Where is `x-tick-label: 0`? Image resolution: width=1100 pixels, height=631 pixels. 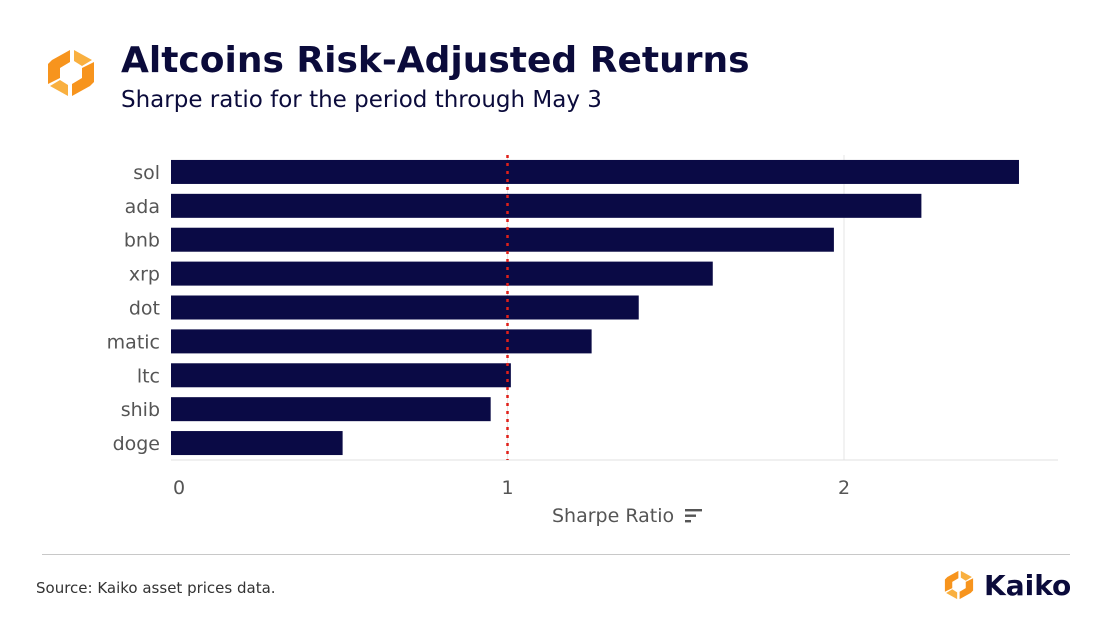 x-tick-label: 0 is located at coordinates (179, 488).